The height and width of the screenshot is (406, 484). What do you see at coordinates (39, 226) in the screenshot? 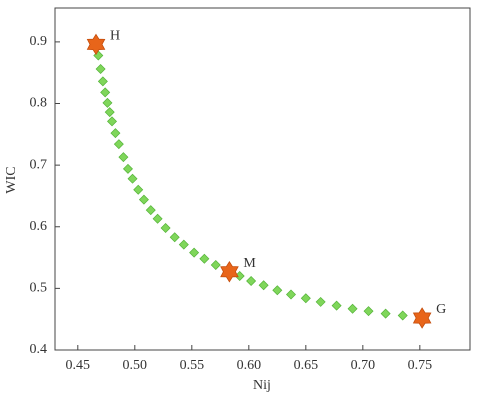
I see `y-tick-label: 0.6` at bounding box center [39, 226].